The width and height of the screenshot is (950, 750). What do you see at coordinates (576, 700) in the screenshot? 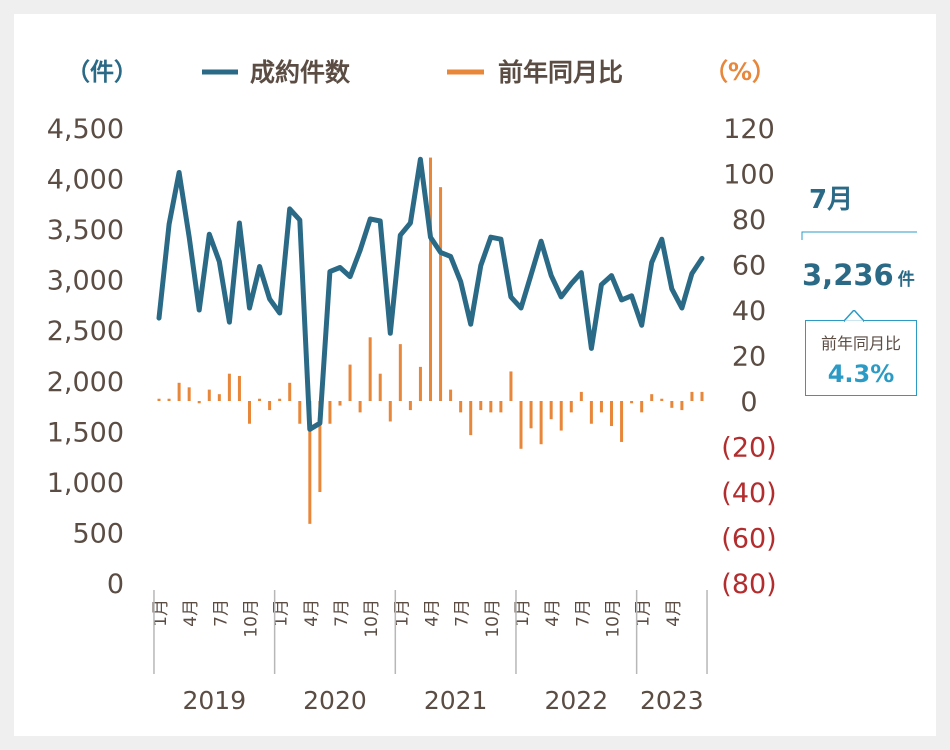
I see `year-label: 2022` at bounding box center [576, 700].